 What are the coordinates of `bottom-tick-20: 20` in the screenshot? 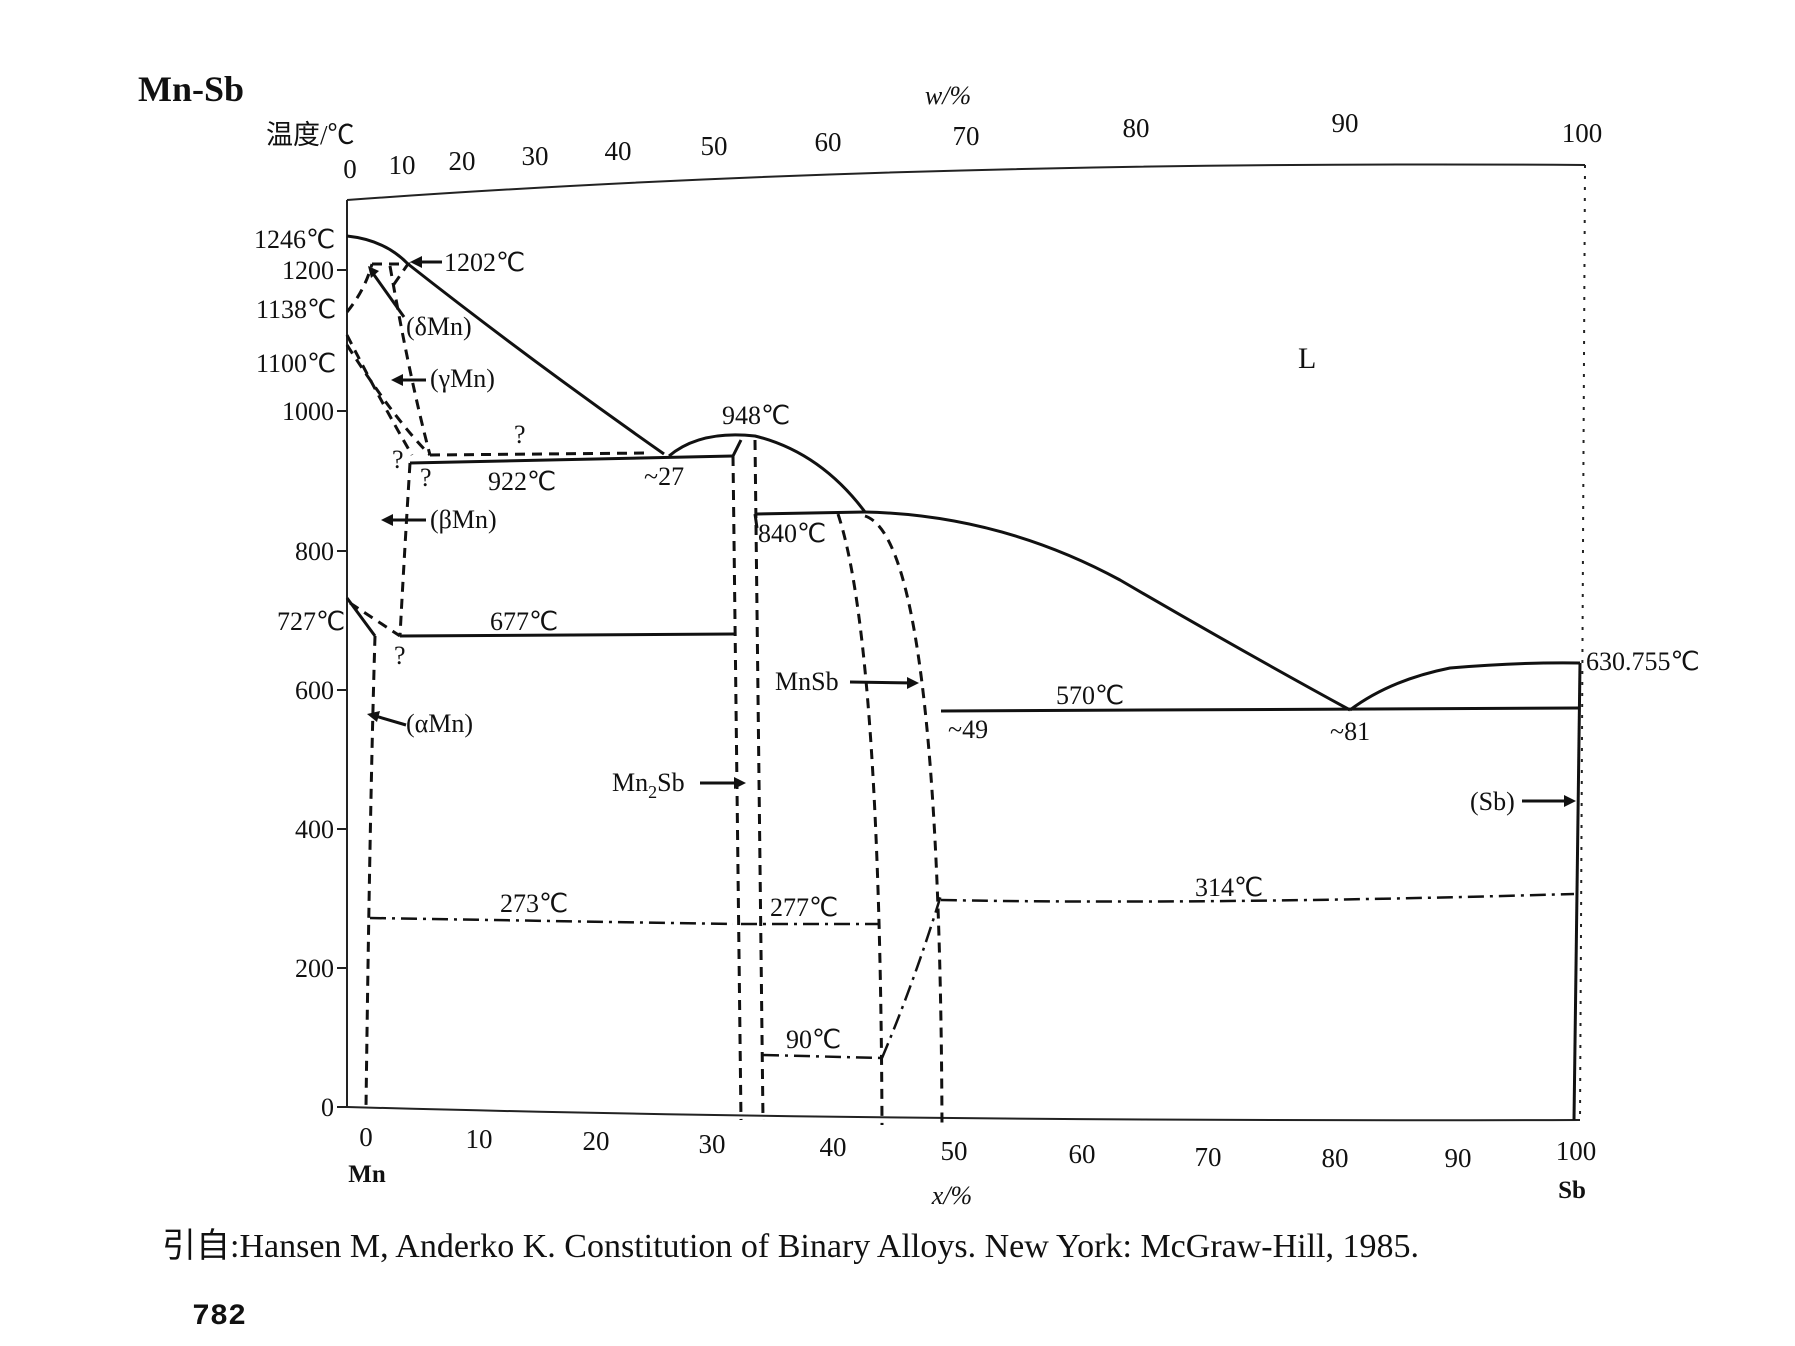 It's located at (596, 1141).